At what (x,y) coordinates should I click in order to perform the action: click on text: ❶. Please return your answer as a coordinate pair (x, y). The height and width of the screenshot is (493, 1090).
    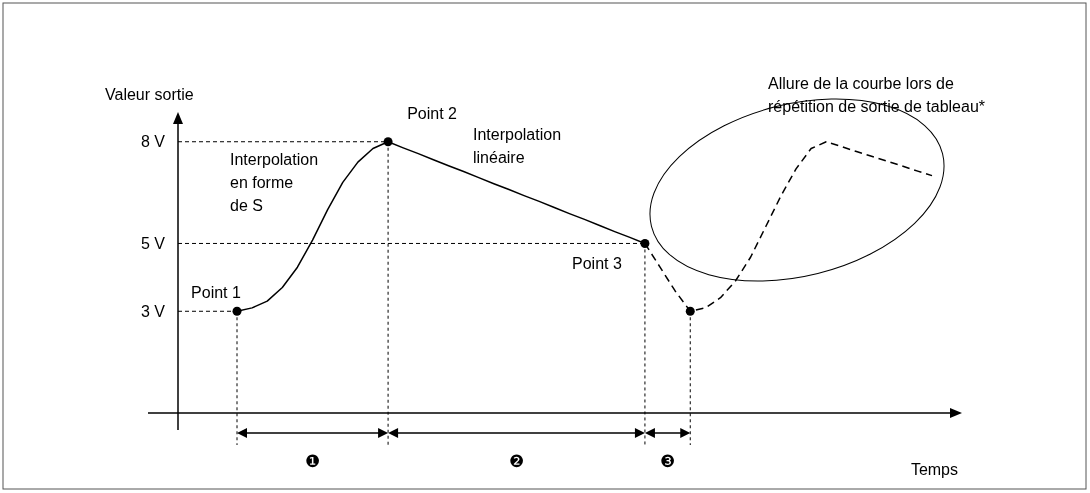
    Looking at the image, I should click on (313, 461).